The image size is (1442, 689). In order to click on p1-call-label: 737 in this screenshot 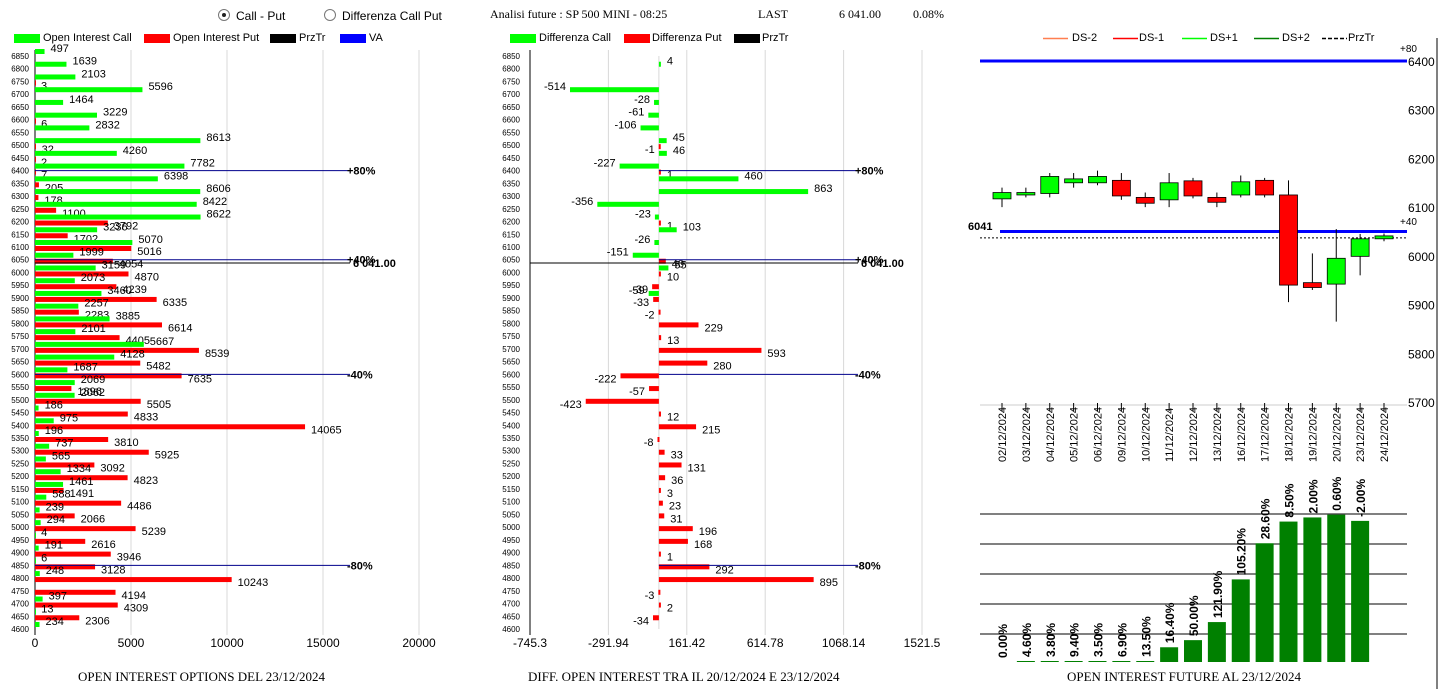, I will do `click(64, 444)`.